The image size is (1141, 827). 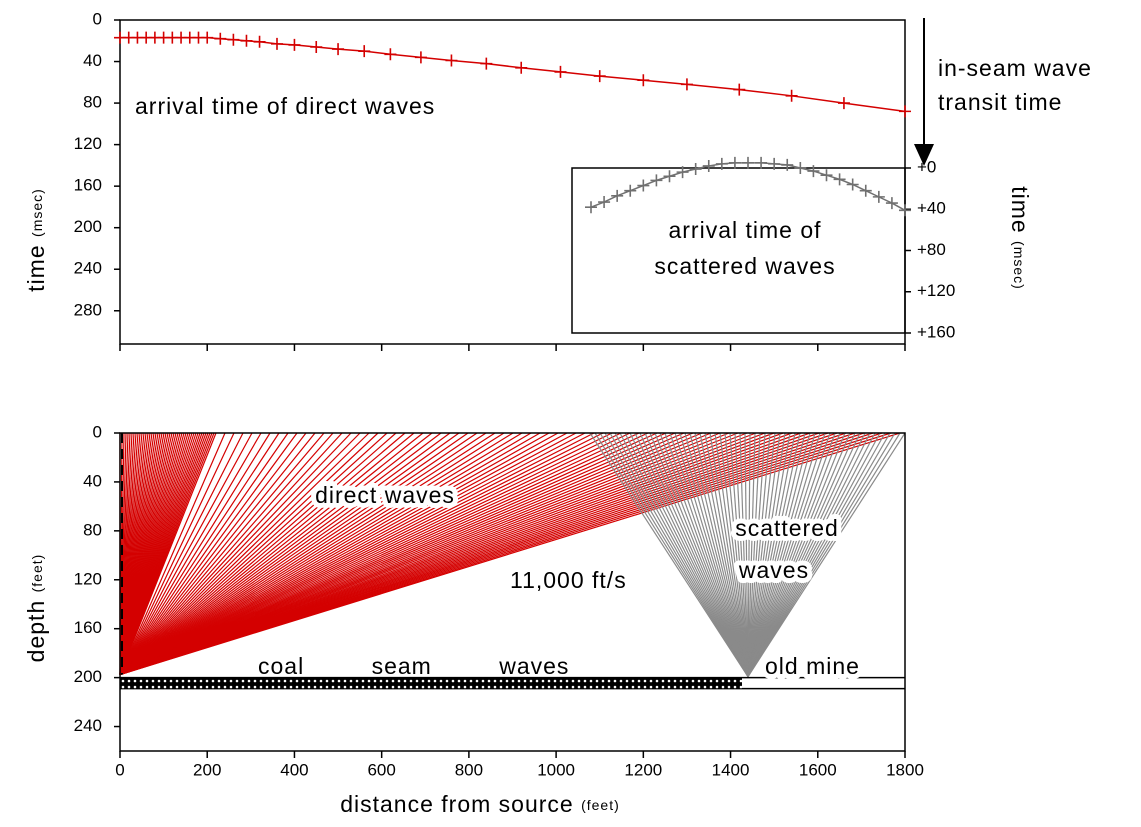 I want to click on annotation: old mine, so click(x=812, y=666).